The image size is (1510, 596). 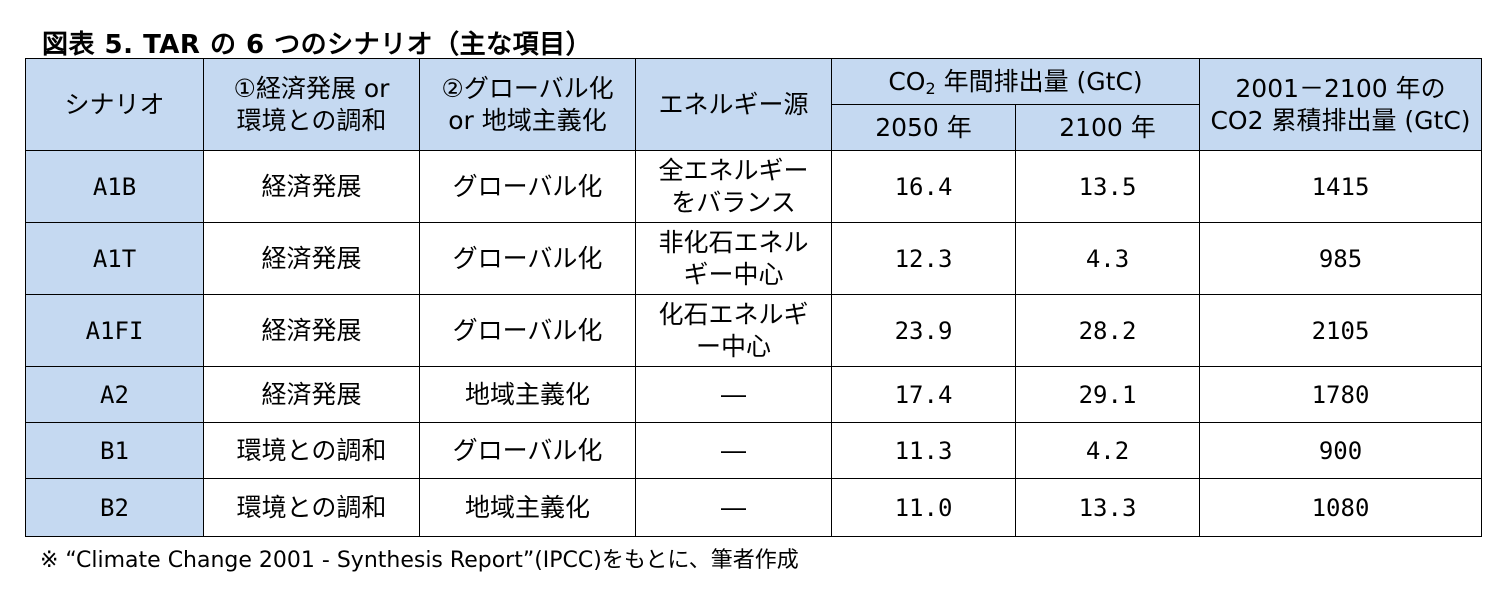 I want to click on header-economy-or-environment: ①経済発展 or 環境との調和, so click(x=311, y=104).